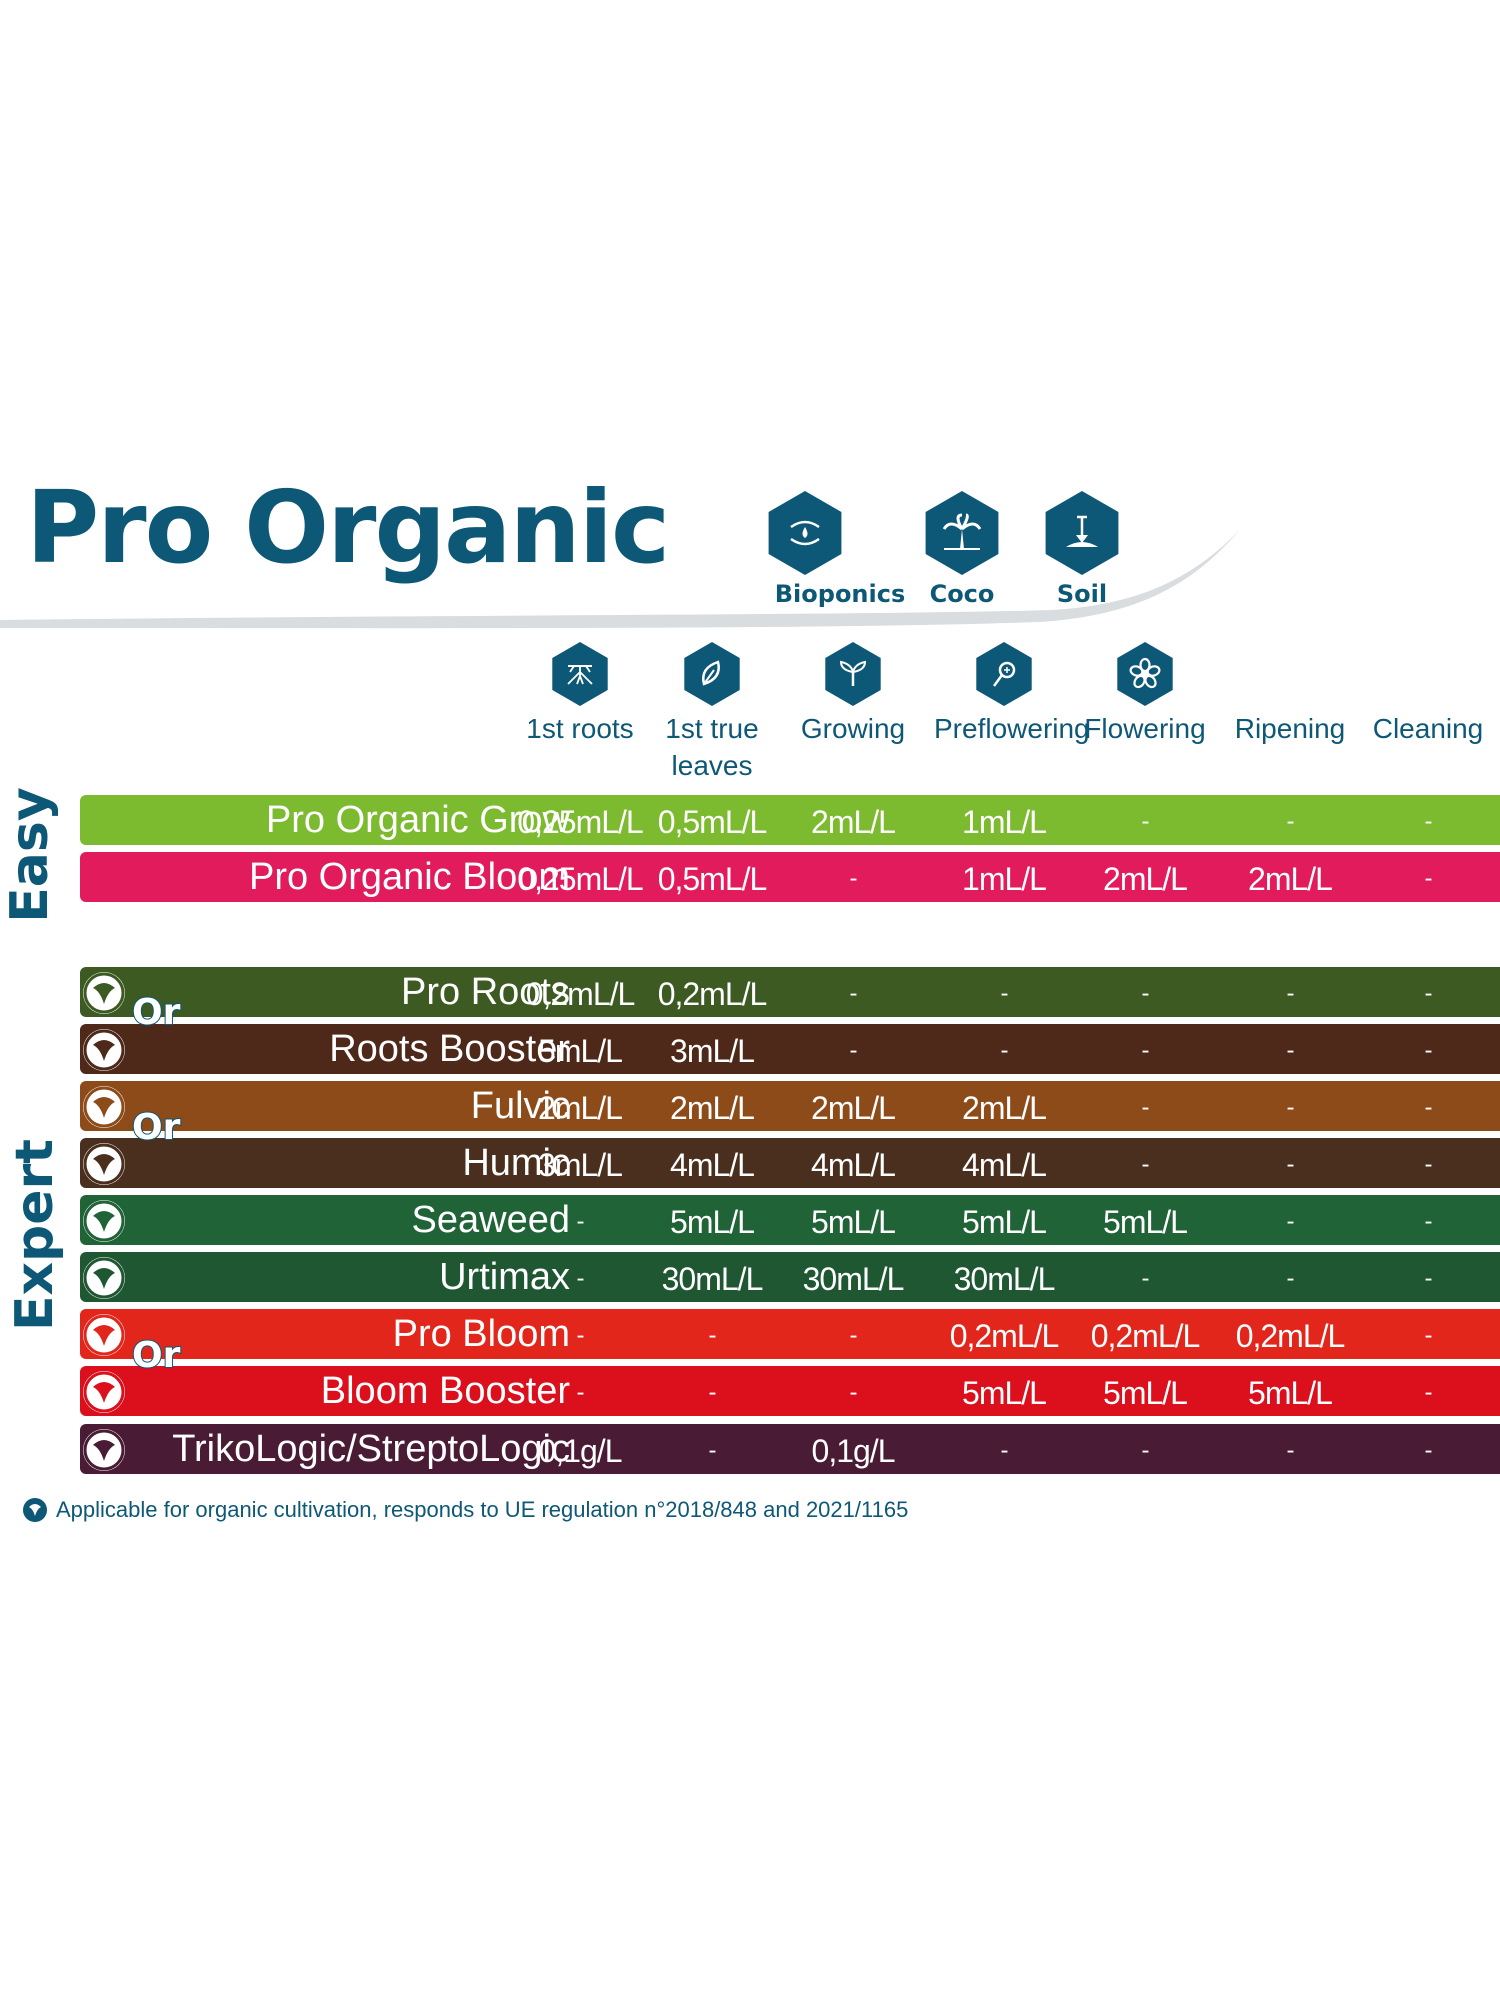  I want to click on stage-header: Flowering, so click(1145, 728).